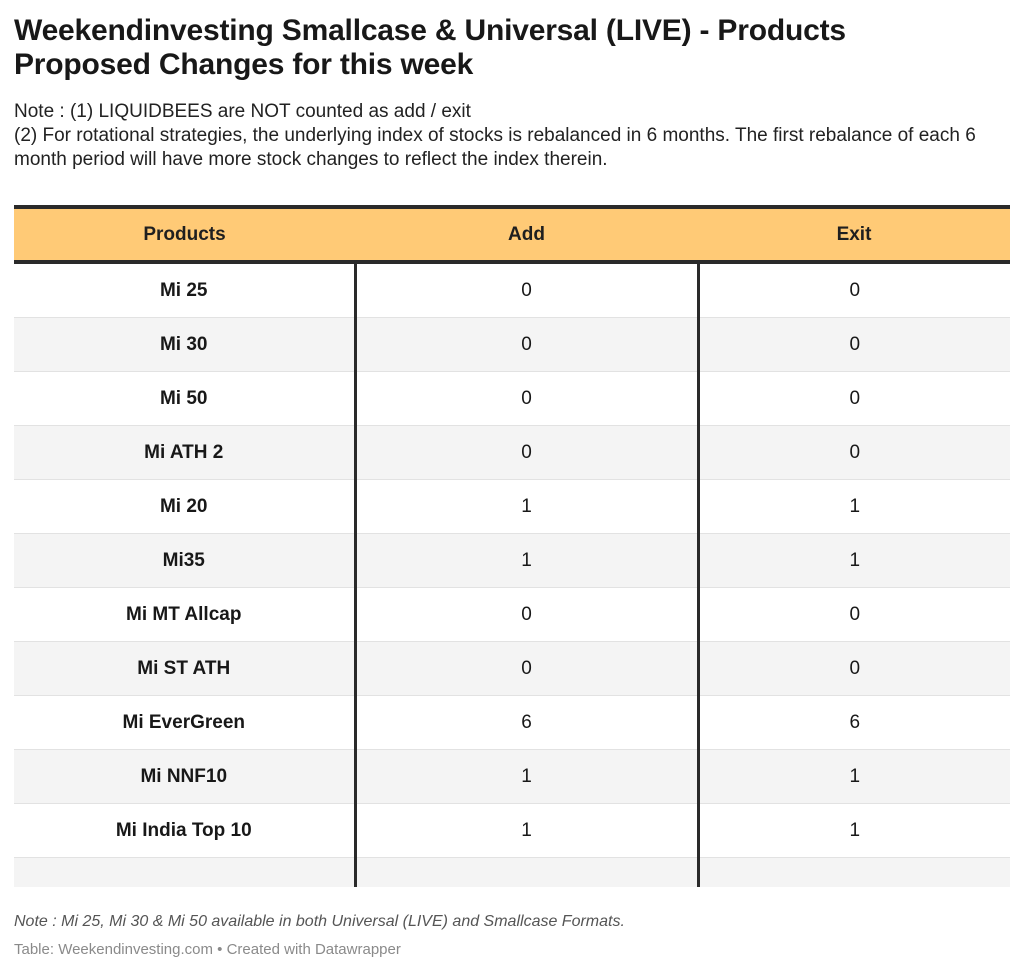 This screenshot has width=1024, height=975. Describe the element at coordinates (184, 668) in the screenshot. I see `product-cell: Mi ST ATH` at that location.